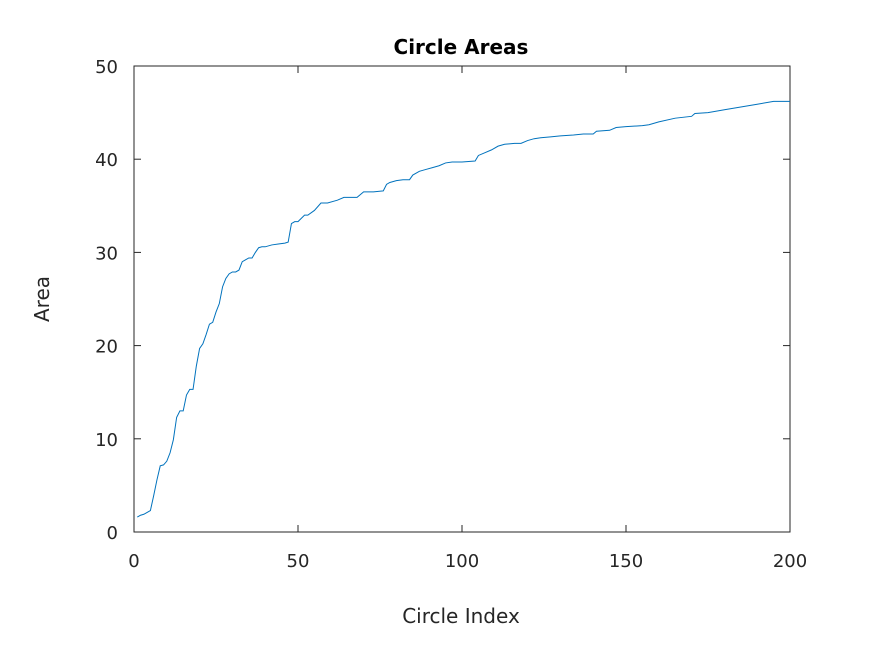 This screenshot has width=874, height=656. Describe the element at coordinates (461, 47) in the screenshot. I see `chart-title: Circle Areas` at that location.